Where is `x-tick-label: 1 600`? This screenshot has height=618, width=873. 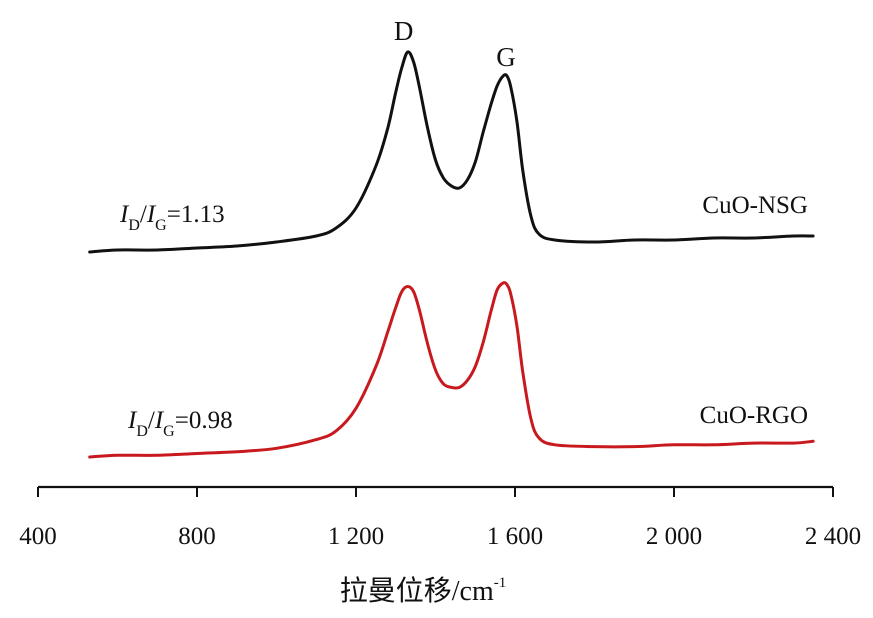 x-tick-label: 1 600 is located at coordinates (515, 536).